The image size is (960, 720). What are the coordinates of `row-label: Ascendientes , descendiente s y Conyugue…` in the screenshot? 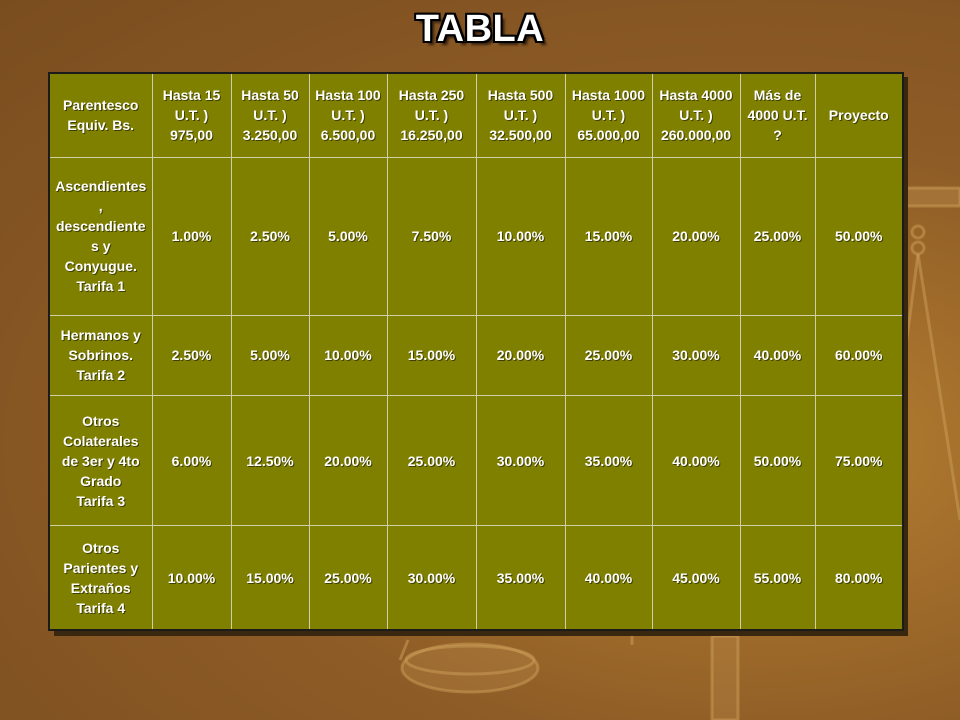 It's located at (100, 236).